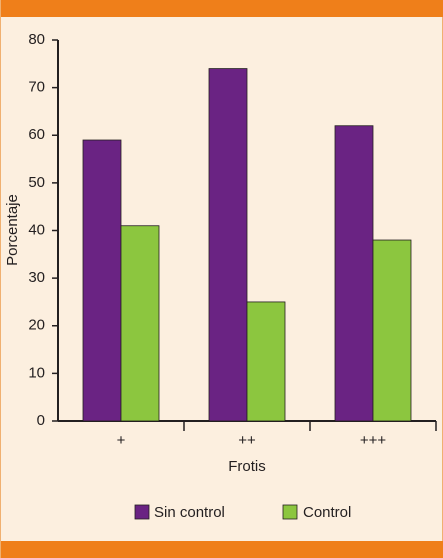 Image resolution: width=443 pixels, height=558 pixels. What do you see at coordinates (222, 8) in the screenshot?
I see `top-orange-band` at bounding box center [222, 8].